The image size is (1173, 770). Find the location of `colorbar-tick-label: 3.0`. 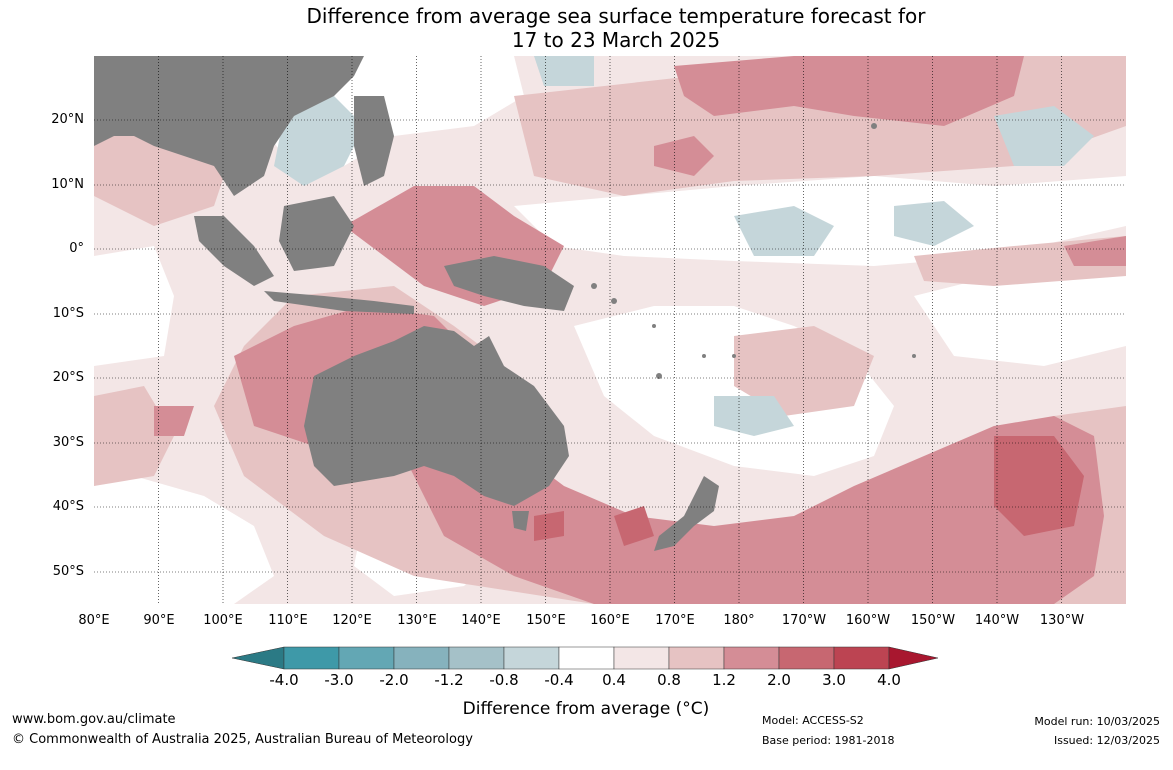

colorbar-tick-label: 3.0 is located at coordinates (834, 680).